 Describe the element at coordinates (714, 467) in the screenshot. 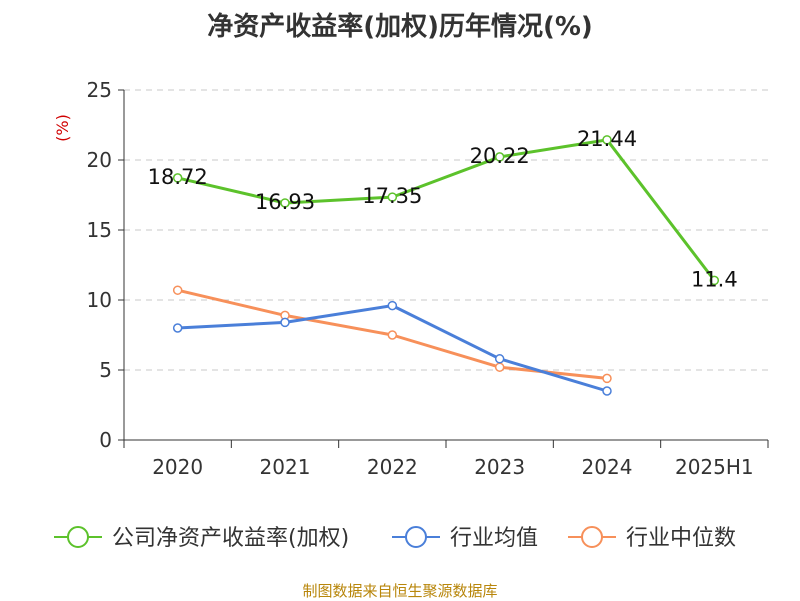

I see `x-tick-label: 2025H1` at that location.